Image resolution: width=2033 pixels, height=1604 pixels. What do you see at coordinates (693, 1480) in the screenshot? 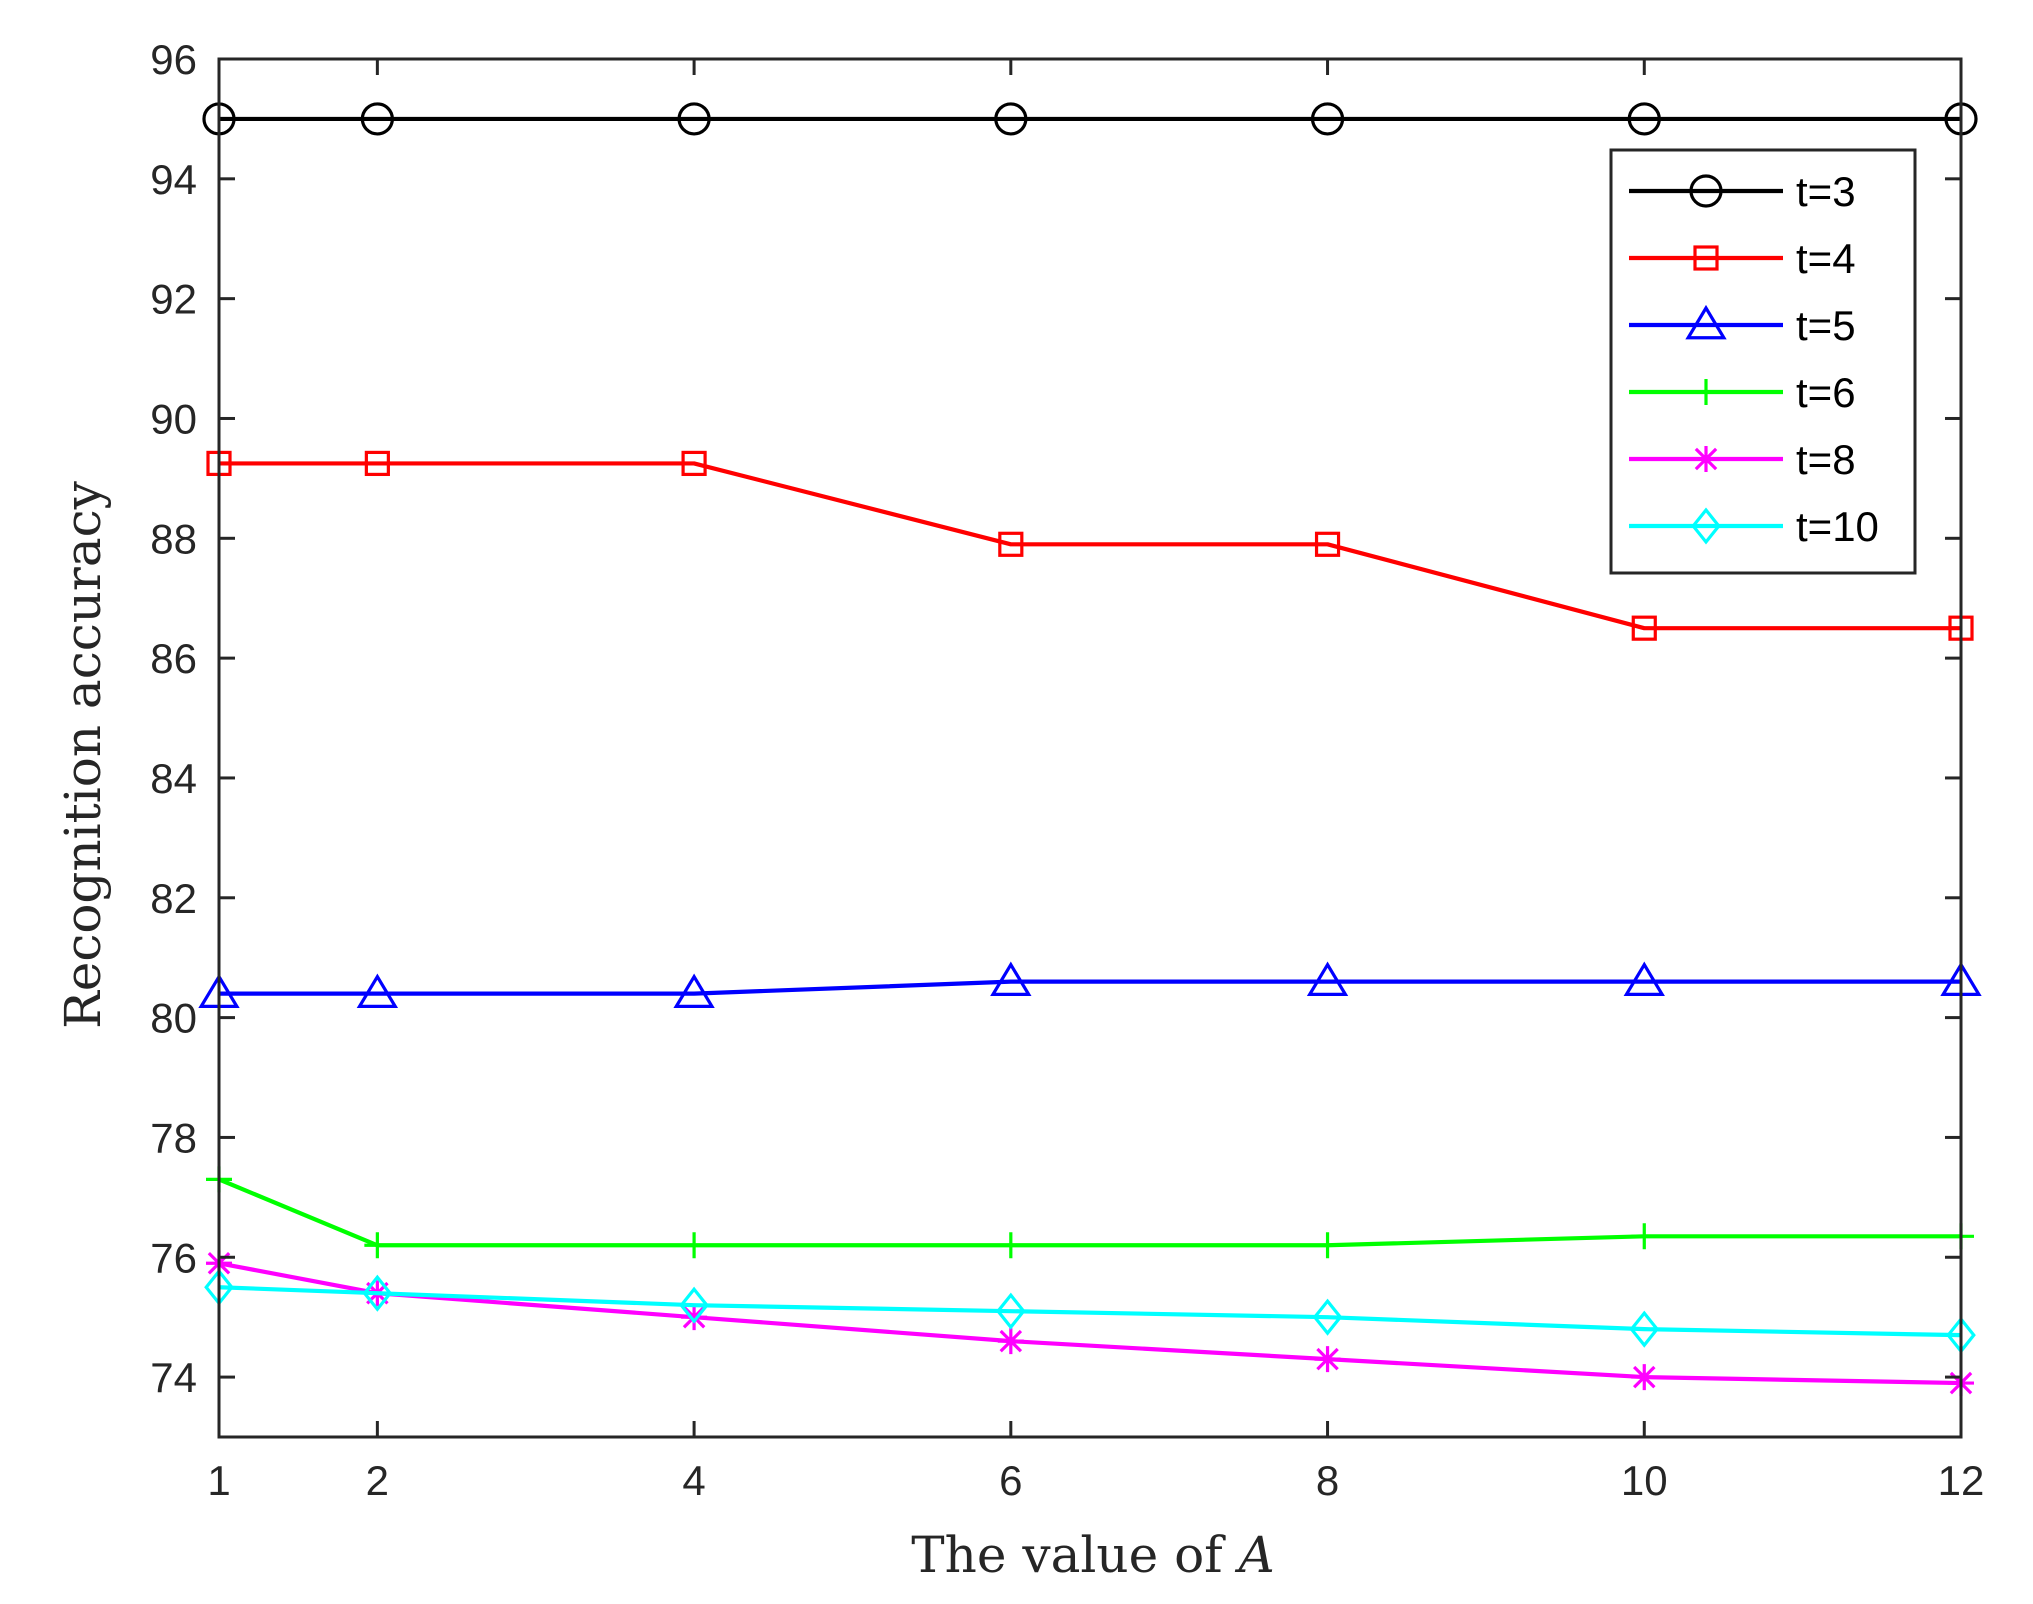
I see `x-tick-label: 4` at bounding box center [693, 1480].